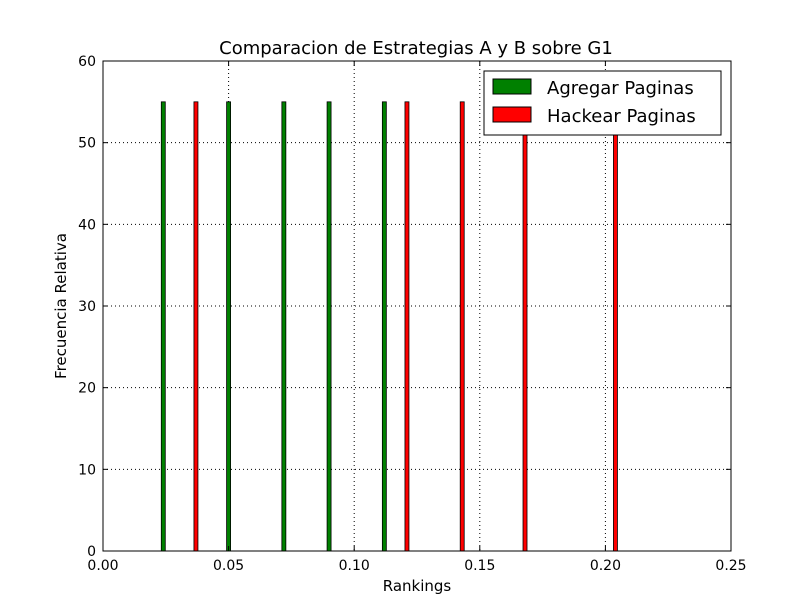 This screenshot has height=612, width=812. What do you see at coordinates (87, 470) in the screenshot?
I see `y-tick-label: 10` at bounding box center [87, 470].